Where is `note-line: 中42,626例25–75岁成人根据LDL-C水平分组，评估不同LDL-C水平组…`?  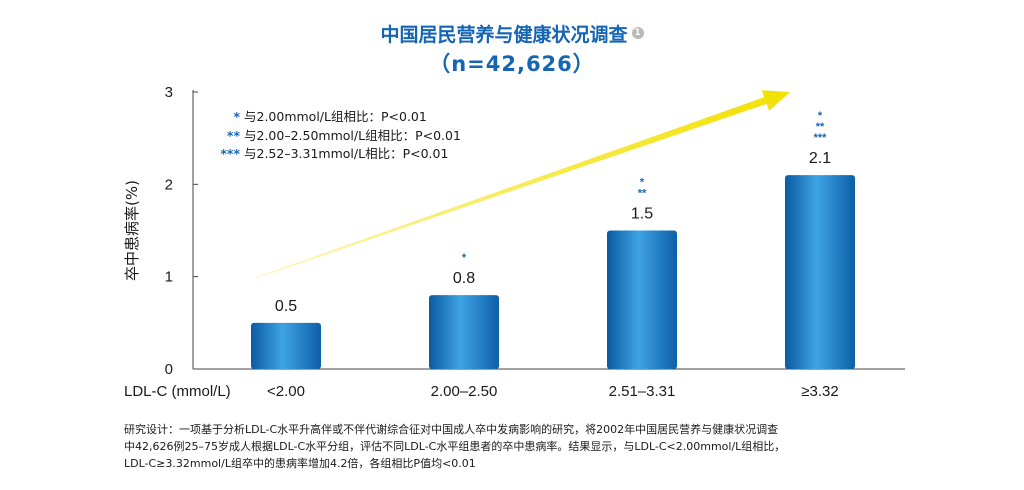
note-line: 中42,626例25–75岁成人根据LDL-C水平分组，评估不同LDL-C水平组… is located at coordinates (455, 446).